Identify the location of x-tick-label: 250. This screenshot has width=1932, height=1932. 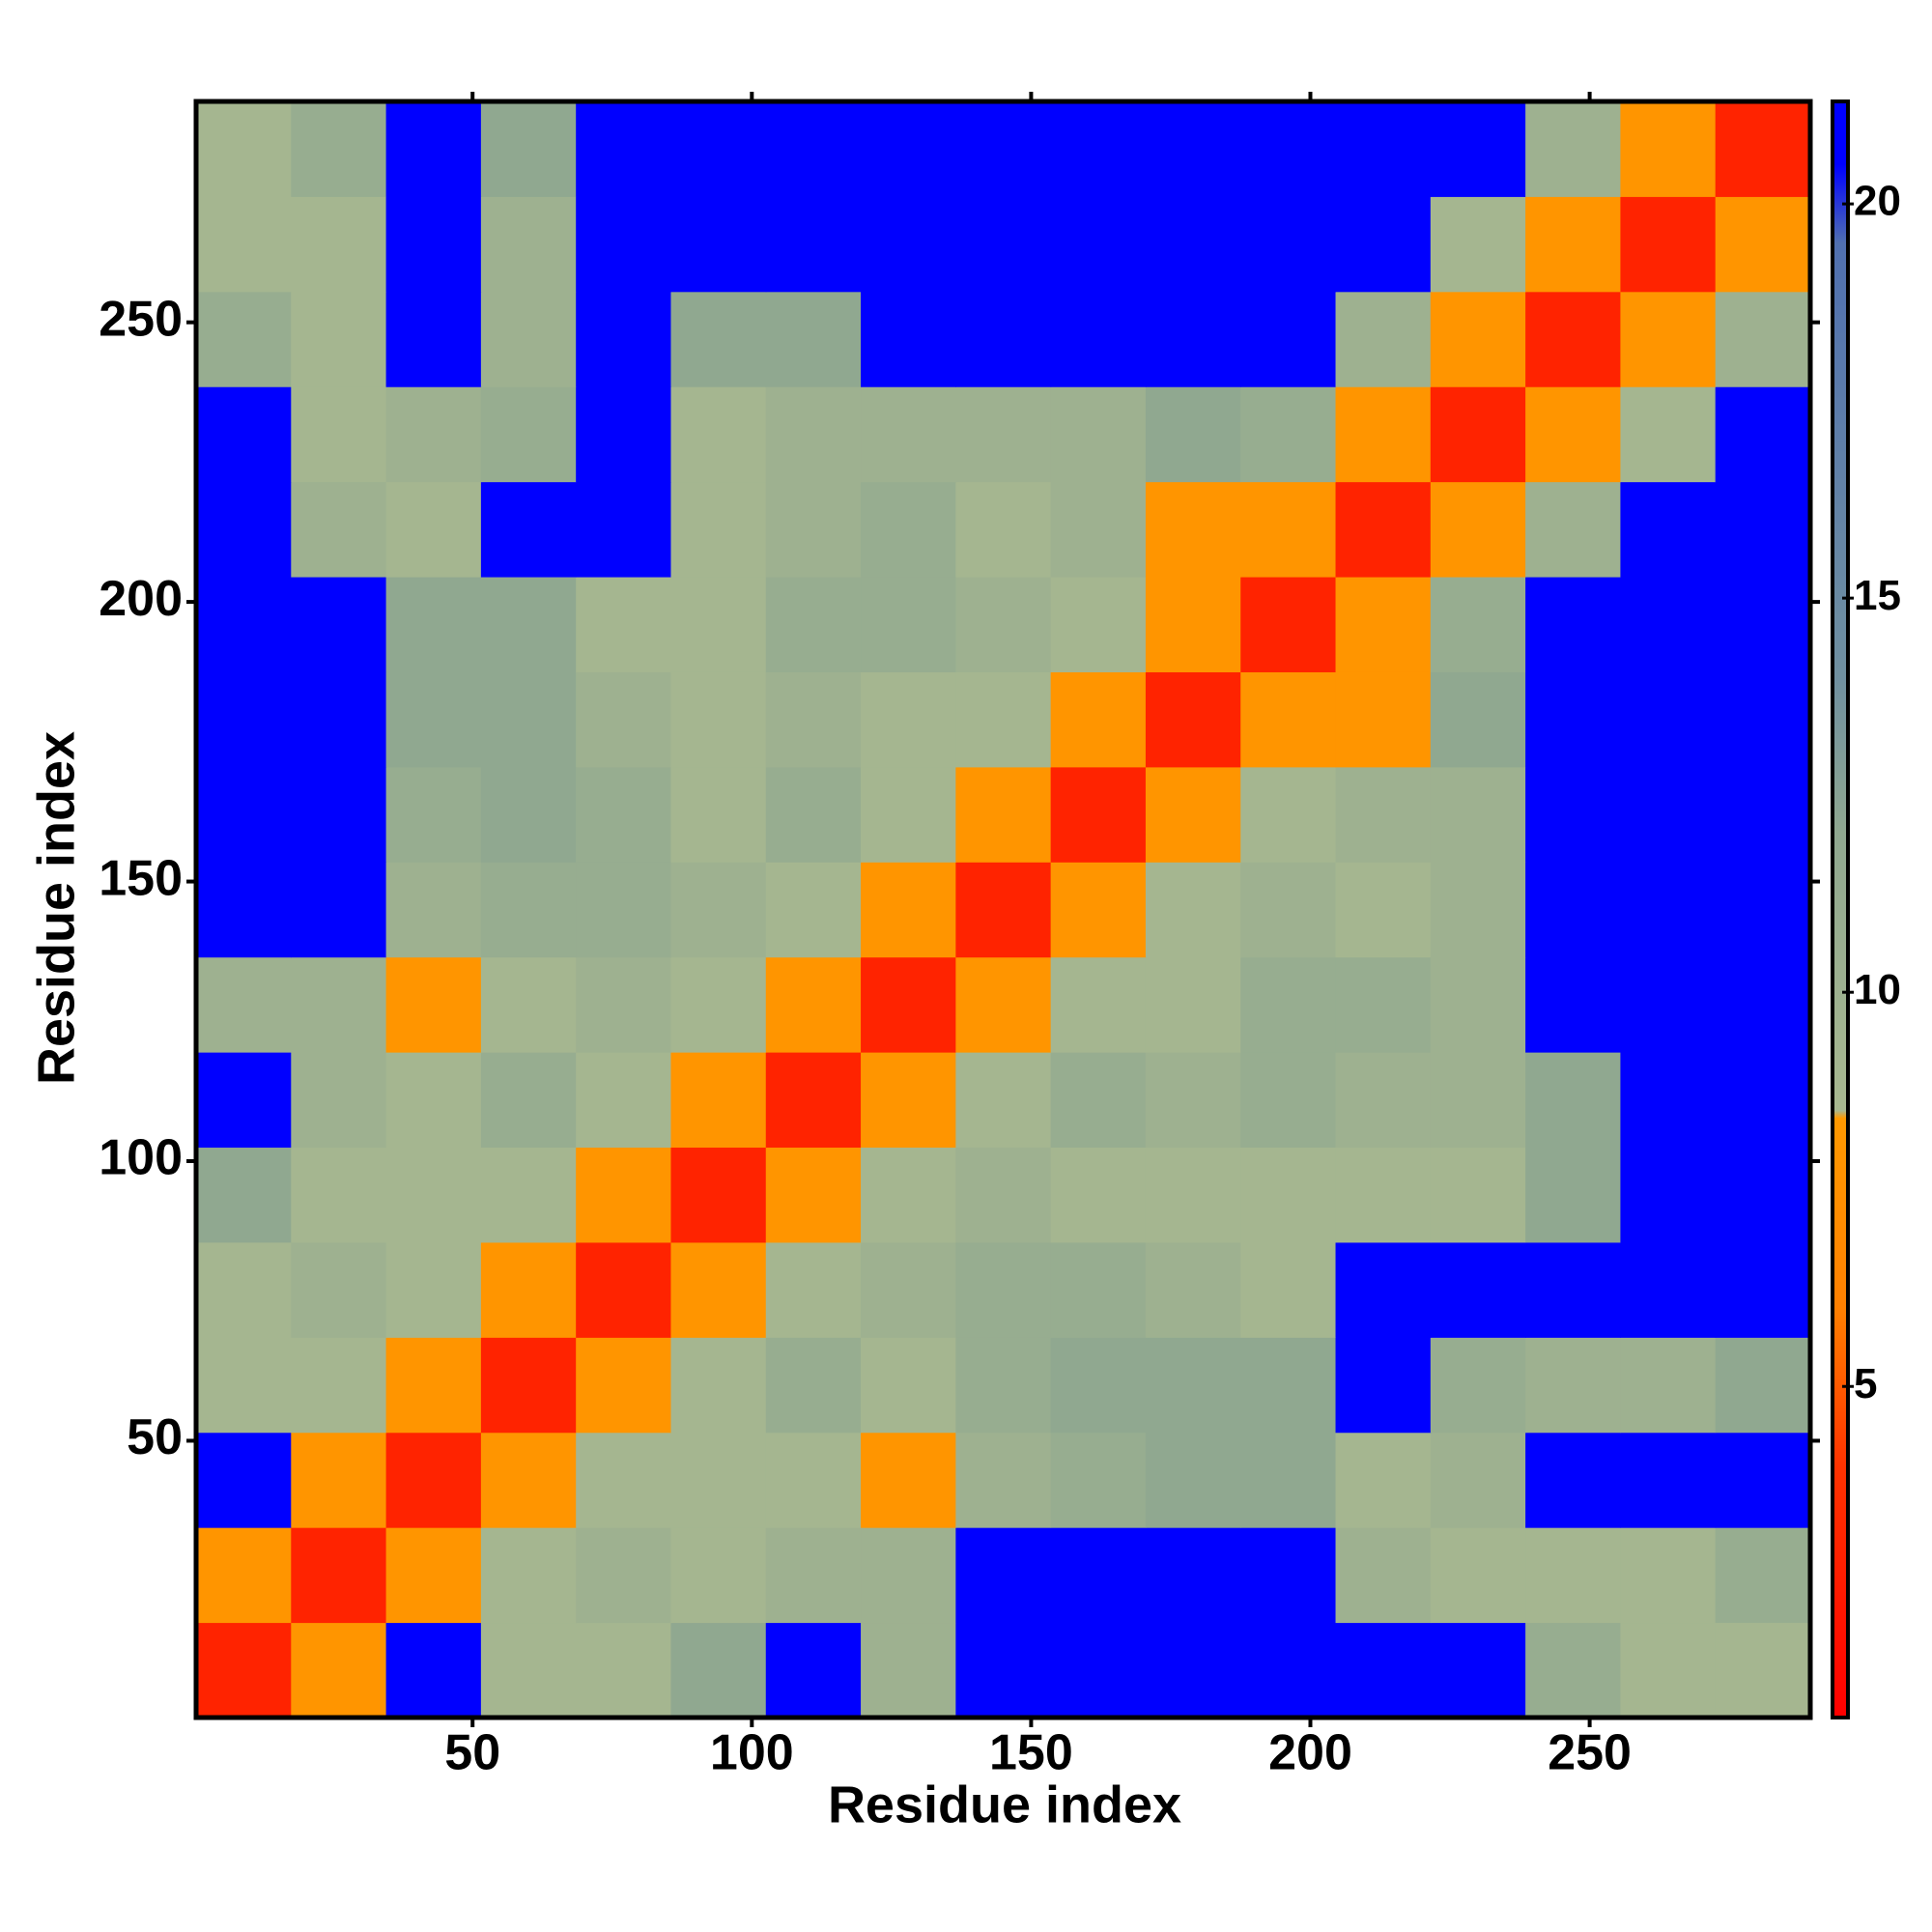
(1590, 1753).